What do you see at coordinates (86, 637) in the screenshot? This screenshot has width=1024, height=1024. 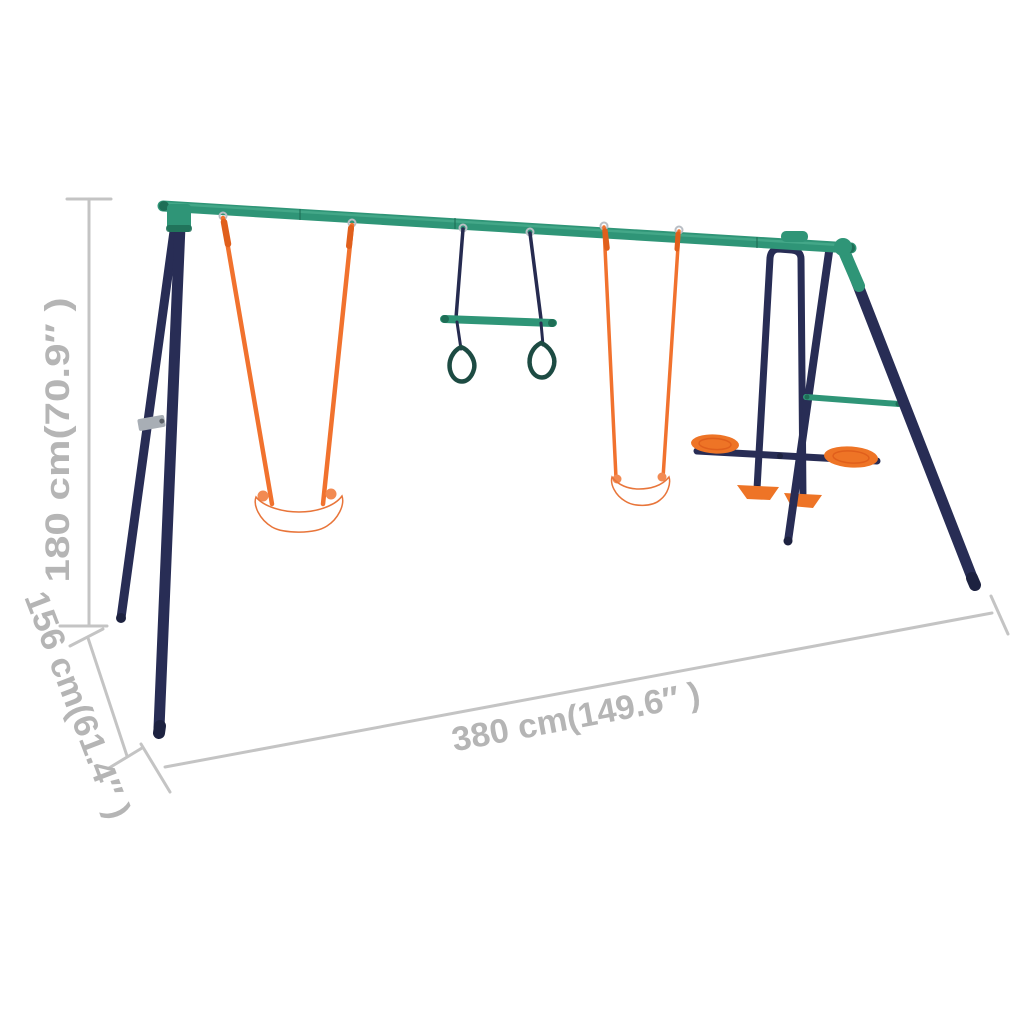 I see `dimension-depth-tick-top` at bounding box center [86, 637].